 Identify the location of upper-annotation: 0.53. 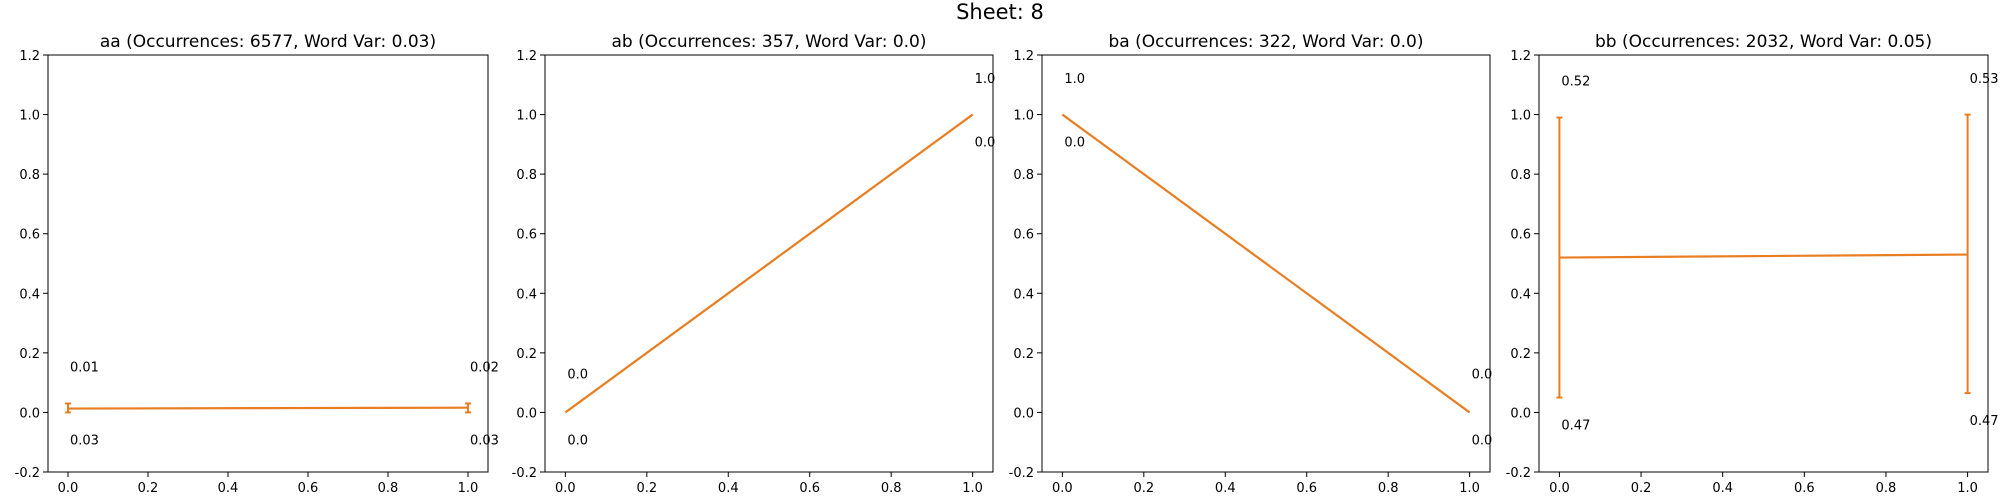
(1984, 79).